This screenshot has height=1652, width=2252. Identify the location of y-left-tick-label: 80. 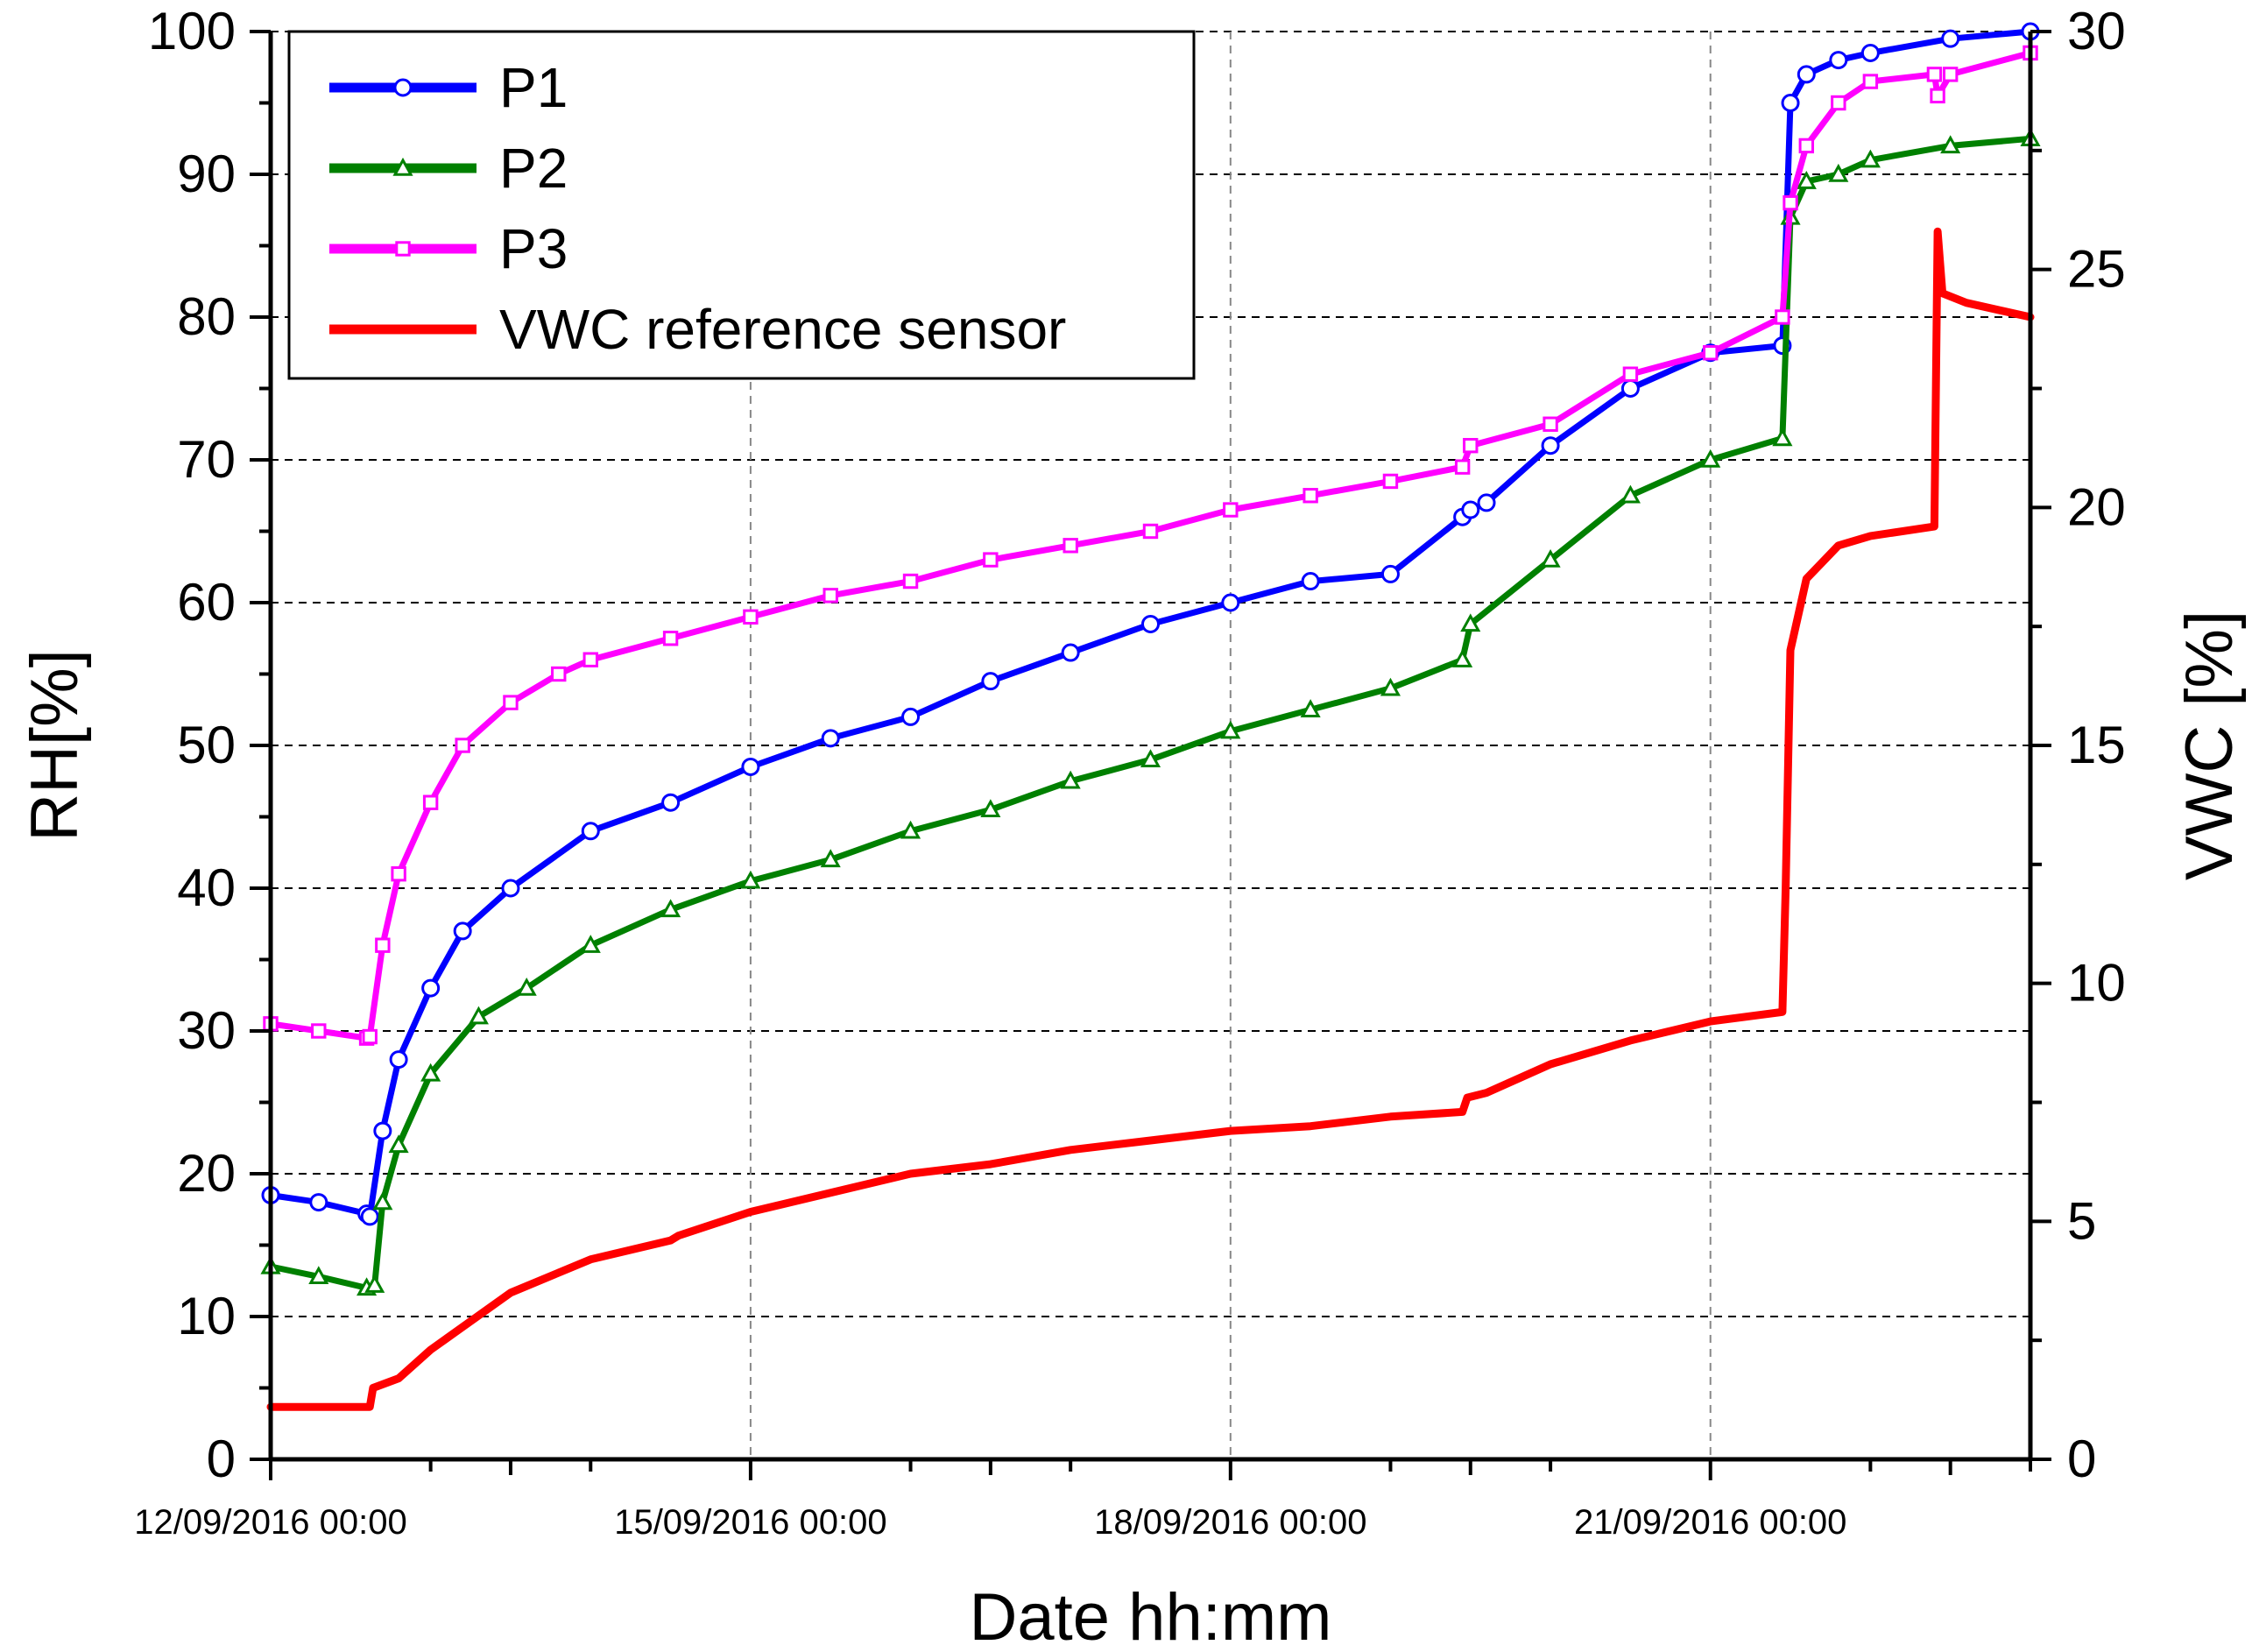
(206, 316).